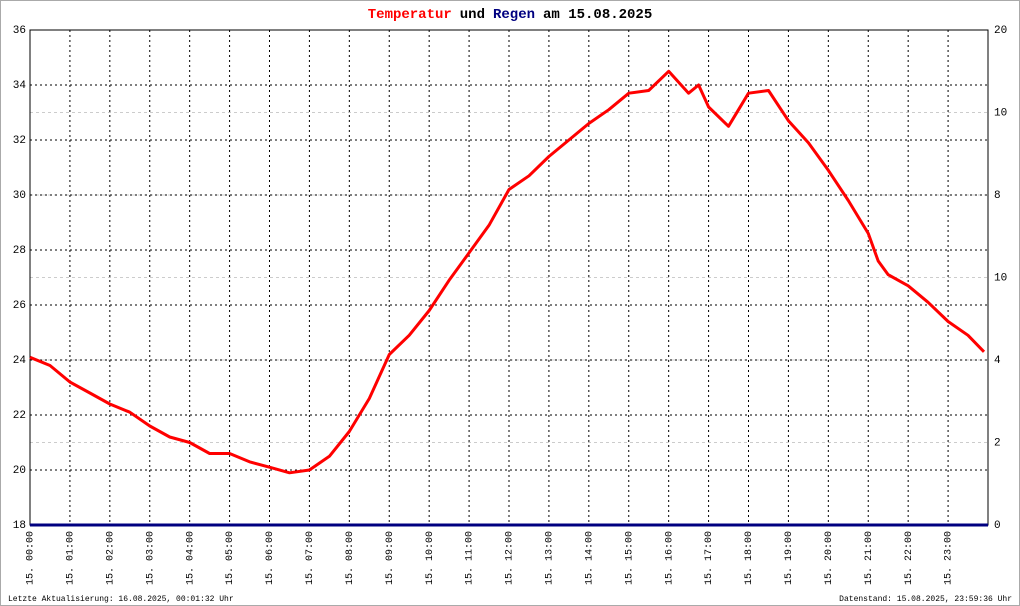 The image size is (1020, 606). Describe the element at coordinates (19, 471) in the screenshot. I see `y-tick-label: 20` at that location.